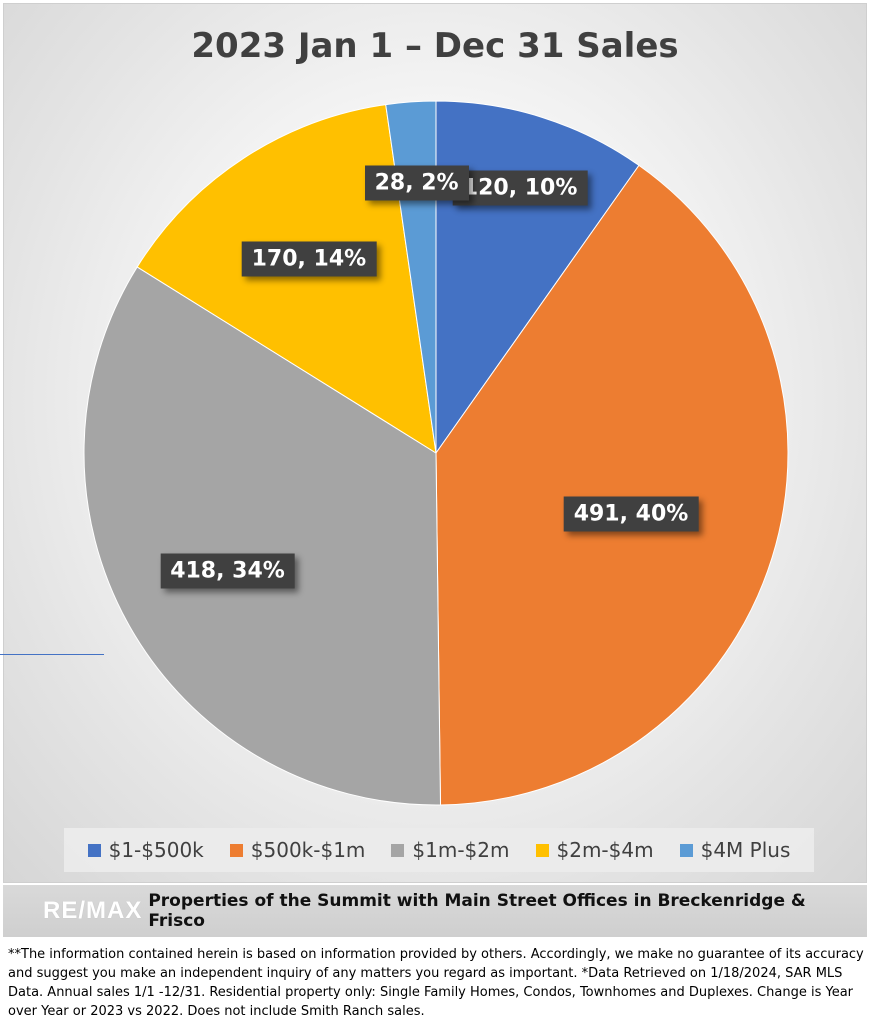 The width and height of the screenshot is (873, 1032). I want to click on chart-legend: $1-$500k $500k-$1m $1m-$2m $2m-$4m $4M Plus, so click(439, 850).